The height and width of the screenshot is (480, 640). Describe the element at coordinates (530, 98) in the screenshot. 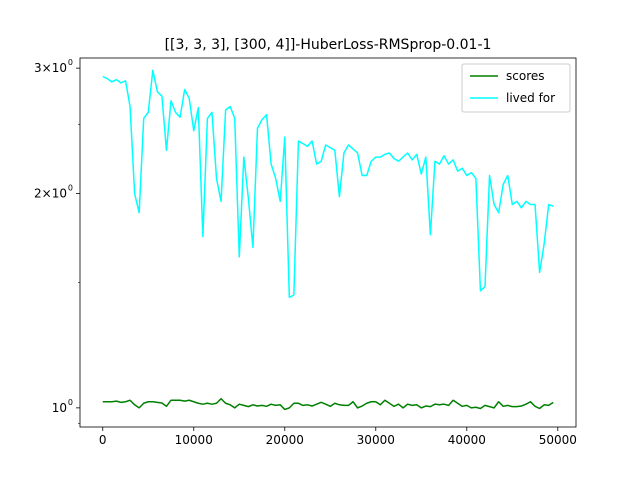

I see `legend-label: lived for` at that location.